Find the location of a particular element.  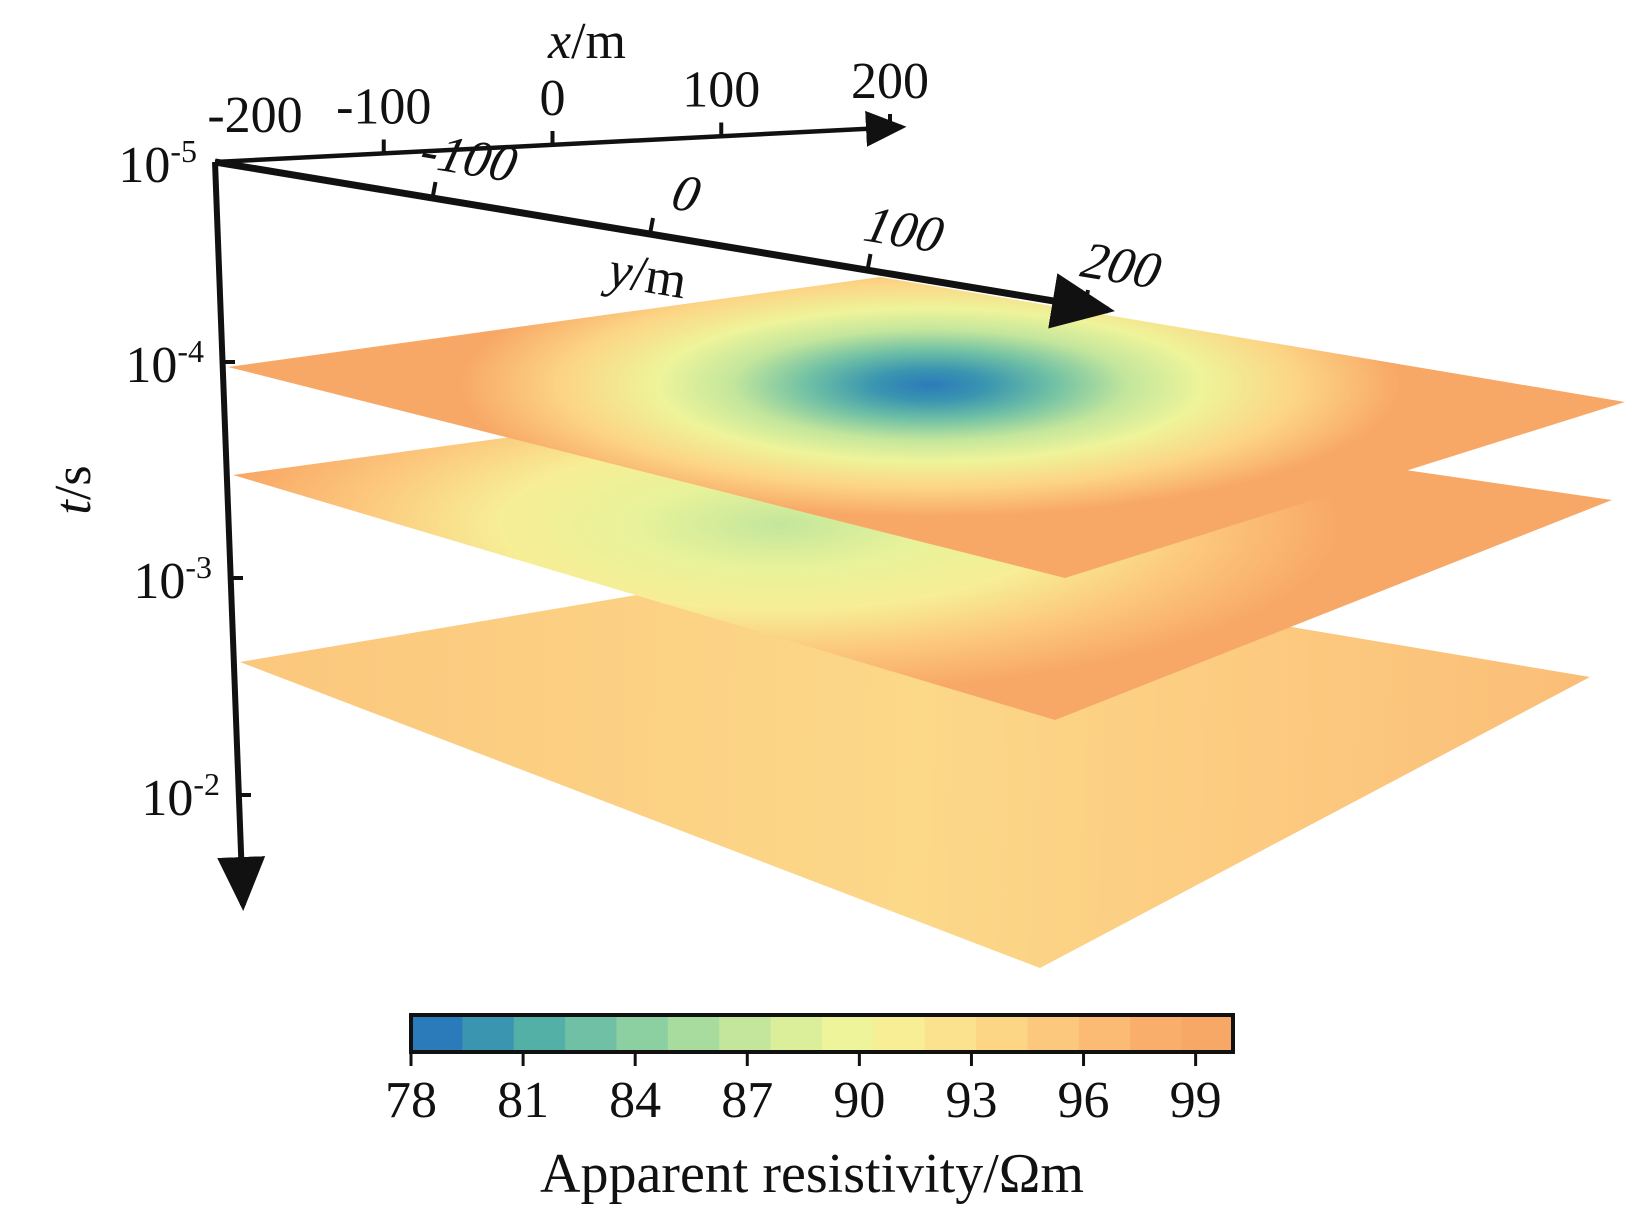

y-tick-label: 100 is located at coordinates (904, 230).